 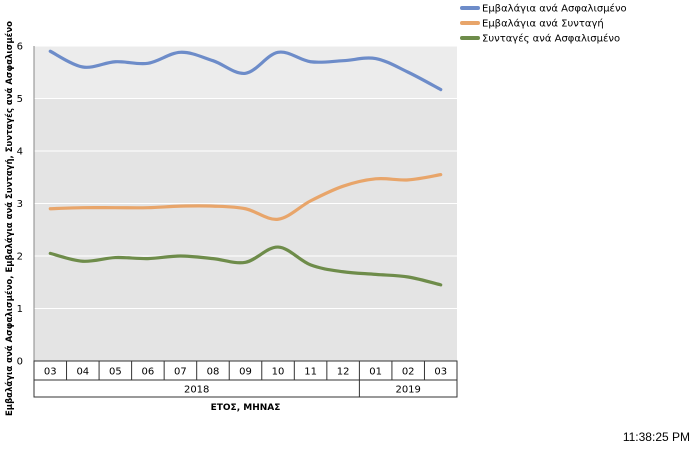 I want to click on y-tick-label: 1, so click(x=20, y=309).